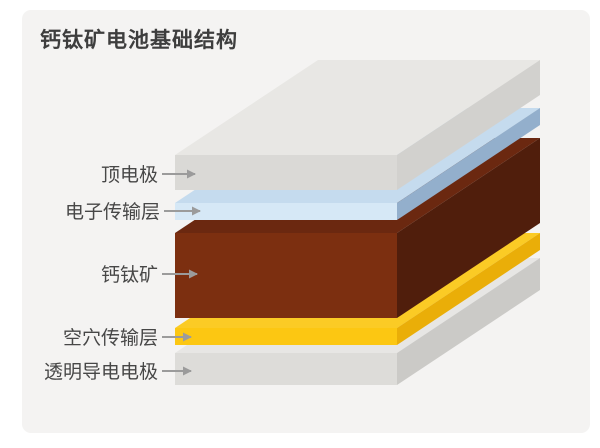 The width and height of the screenshot is (600, 448). Describe the element at coordinates (110, 338) in the screenshot. I see `label-hole-transport: 空穴传输层` at that location.